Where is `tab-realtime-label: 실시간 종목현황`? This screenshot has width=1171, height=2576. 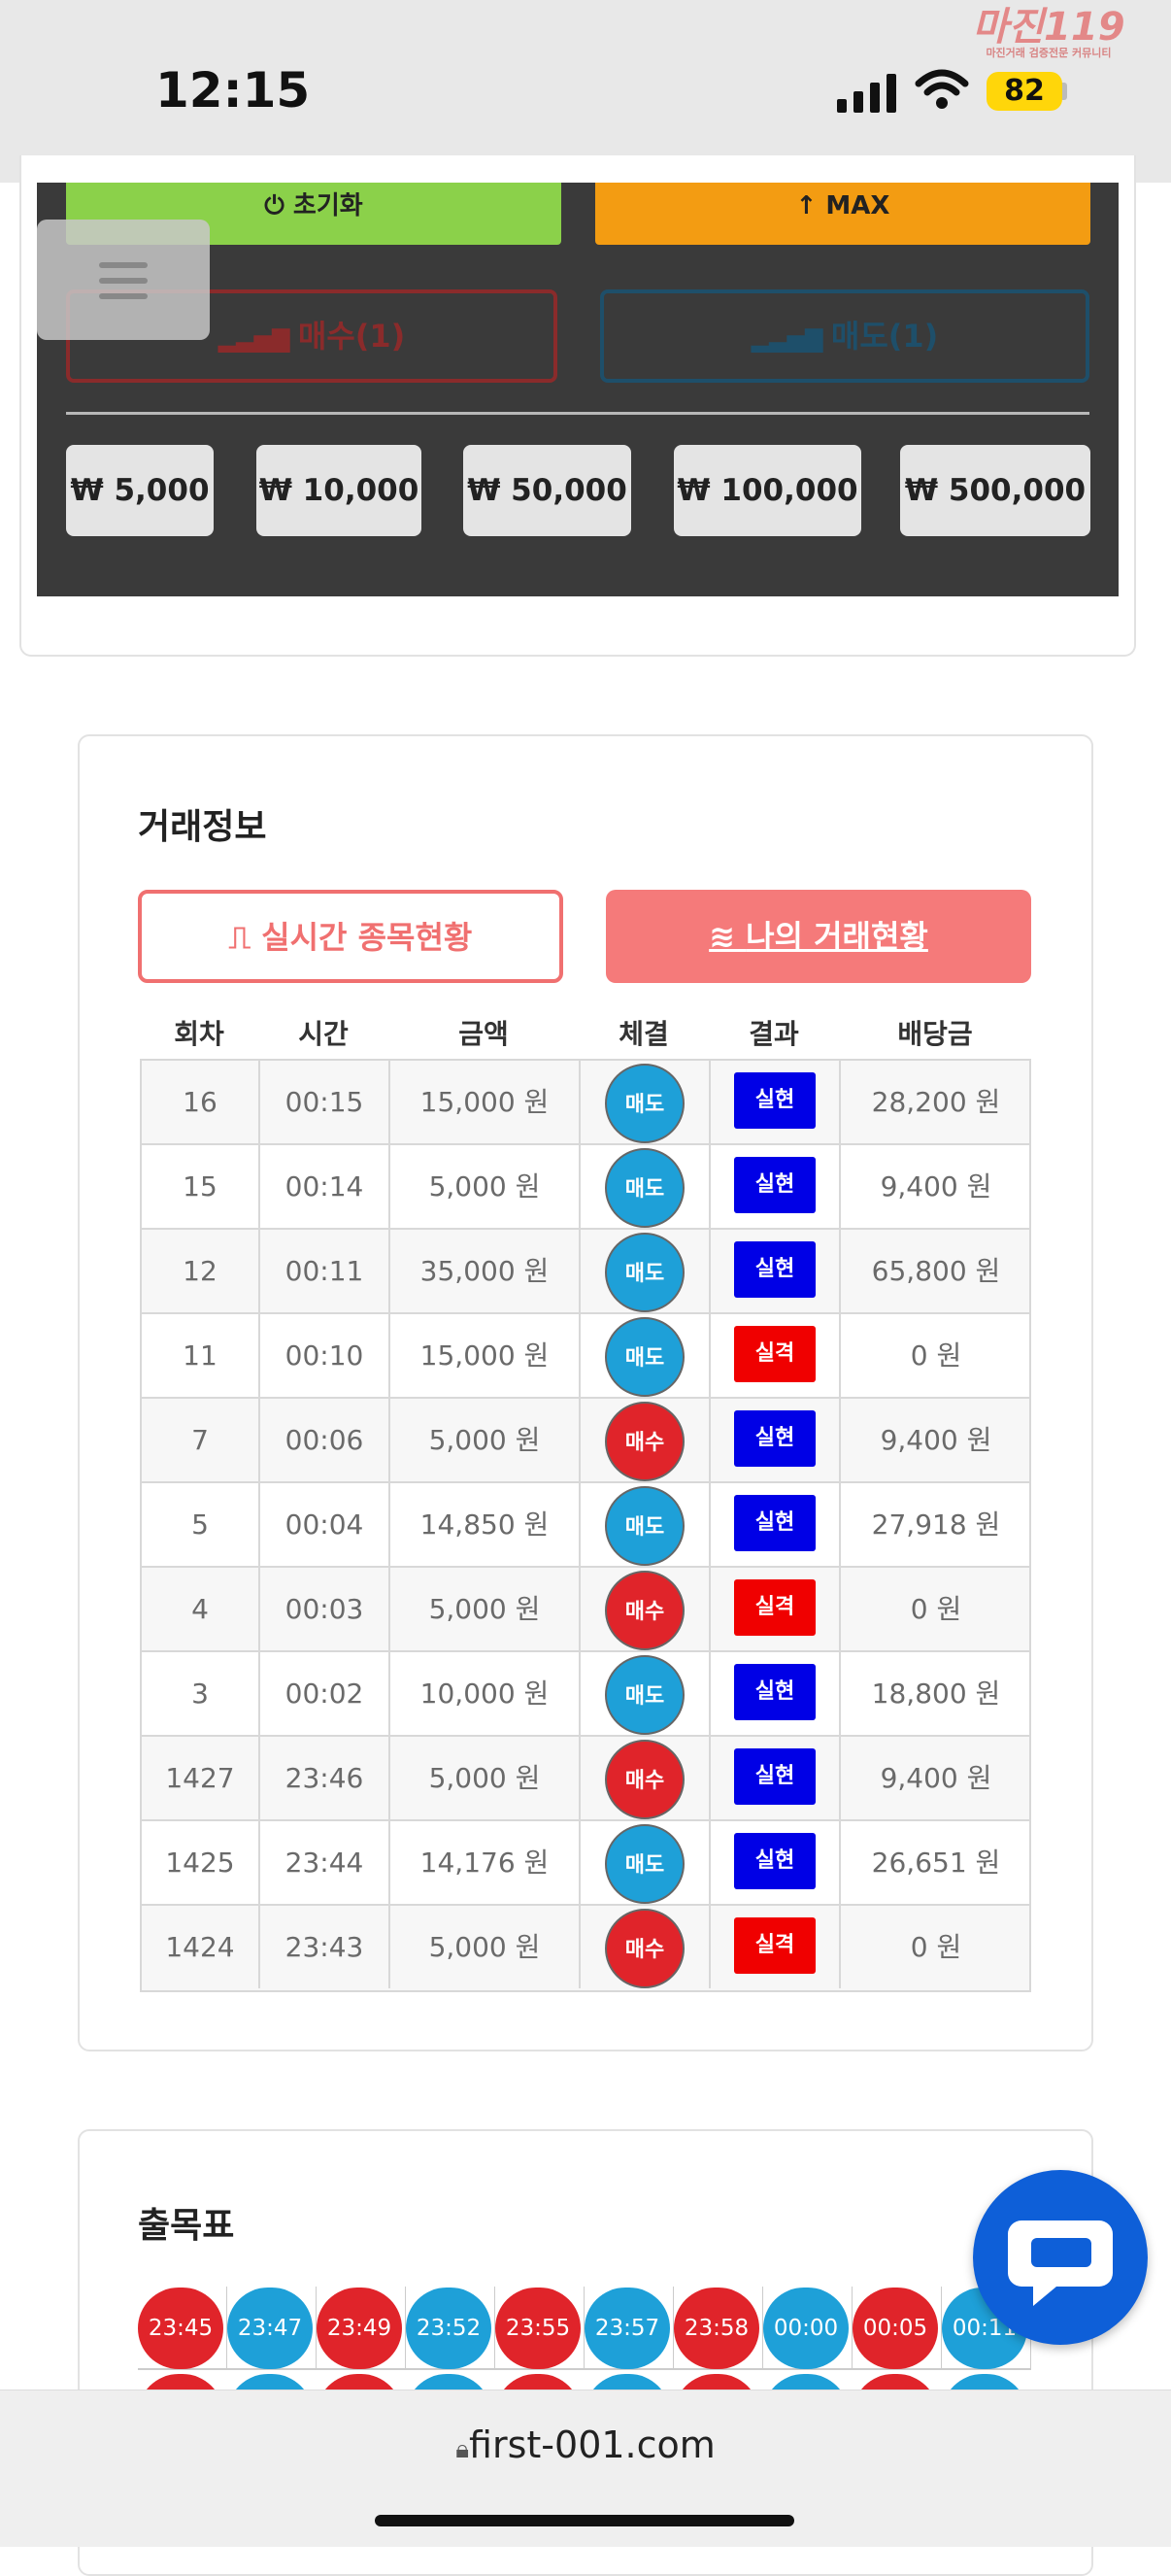
tab-realtime-label: 실시간 종목현황 is located at coordinates (367, 937).